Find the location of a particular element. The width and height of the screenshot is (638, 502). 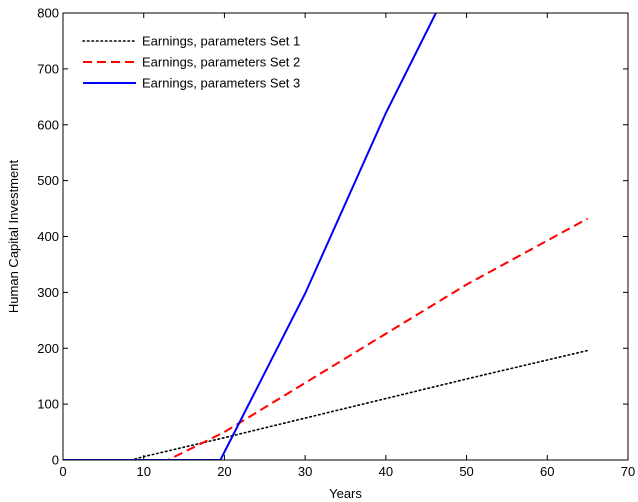

x-tick-label: 0 is located at coordinates (62, 471).